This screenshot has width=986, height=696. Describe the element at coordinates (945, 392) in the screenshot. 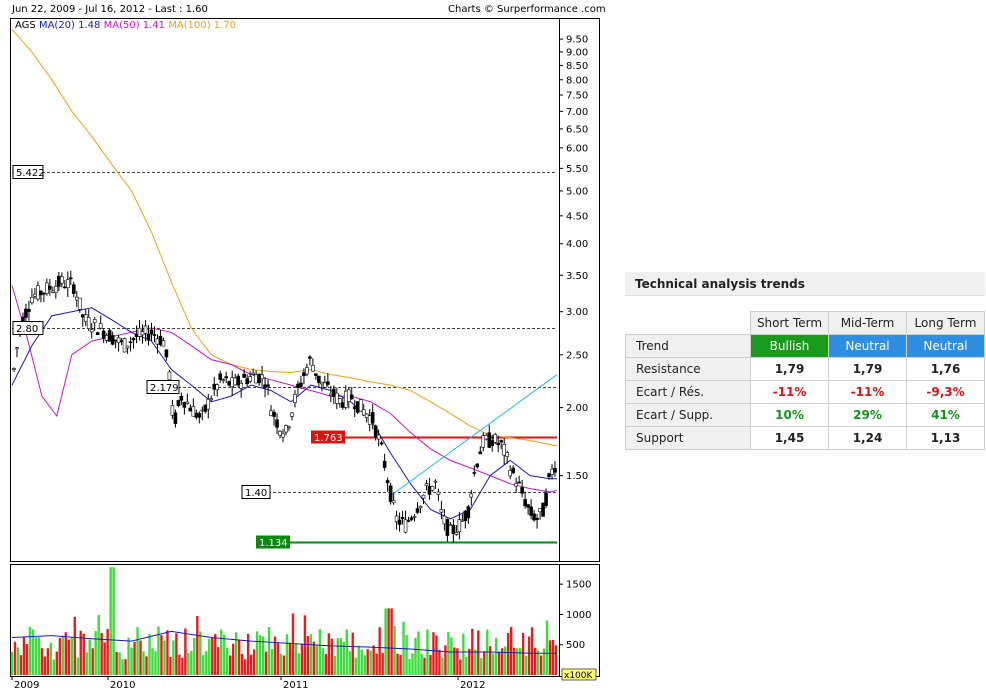

I see `ecart-res-long: -9,3%` at that location.